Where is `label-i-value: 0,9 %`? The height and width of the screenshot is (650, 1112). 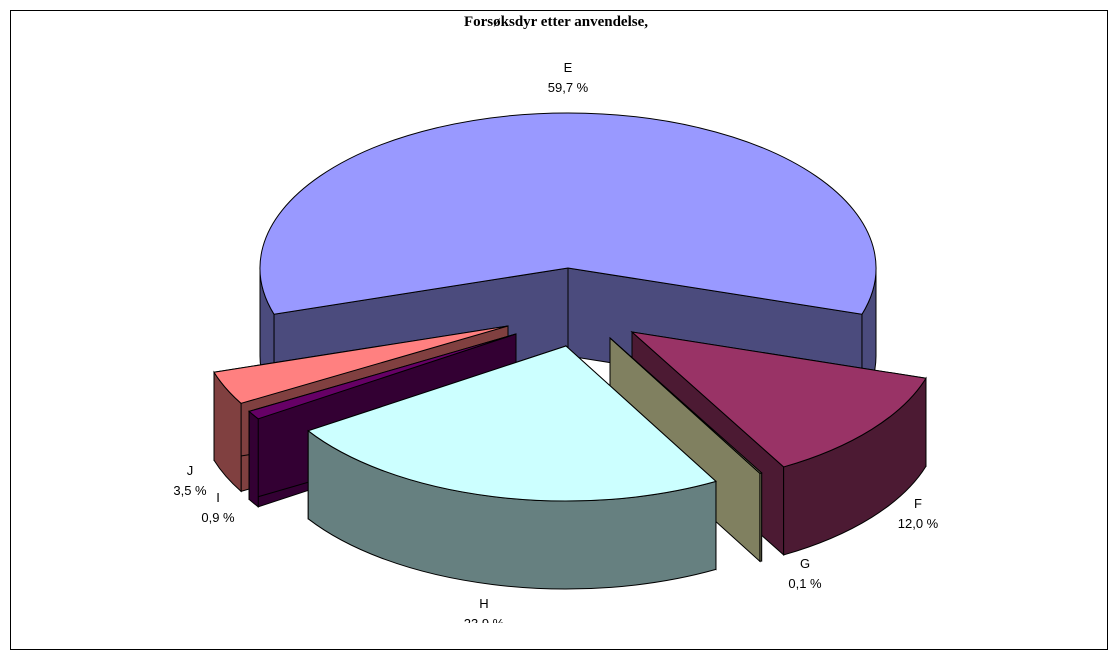 label-i-value: 0,9 % is located at coordinates (218, 517).